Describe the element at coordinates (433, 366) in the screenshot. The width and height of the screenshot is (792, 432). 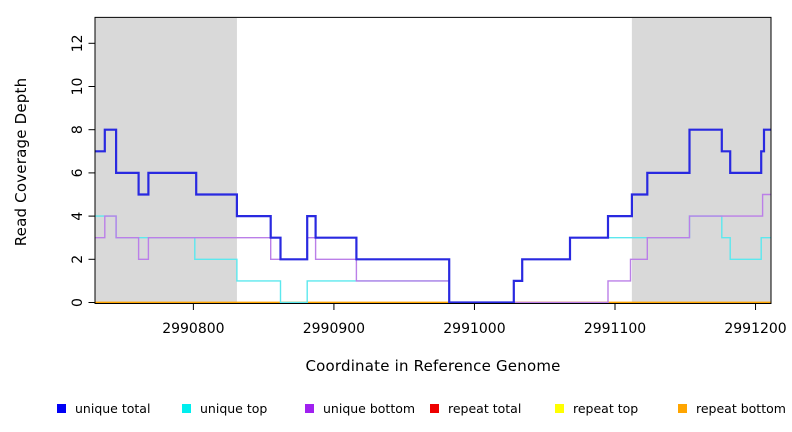
I see `x-axis-title: Coordinate in Reference Genome` at that location.